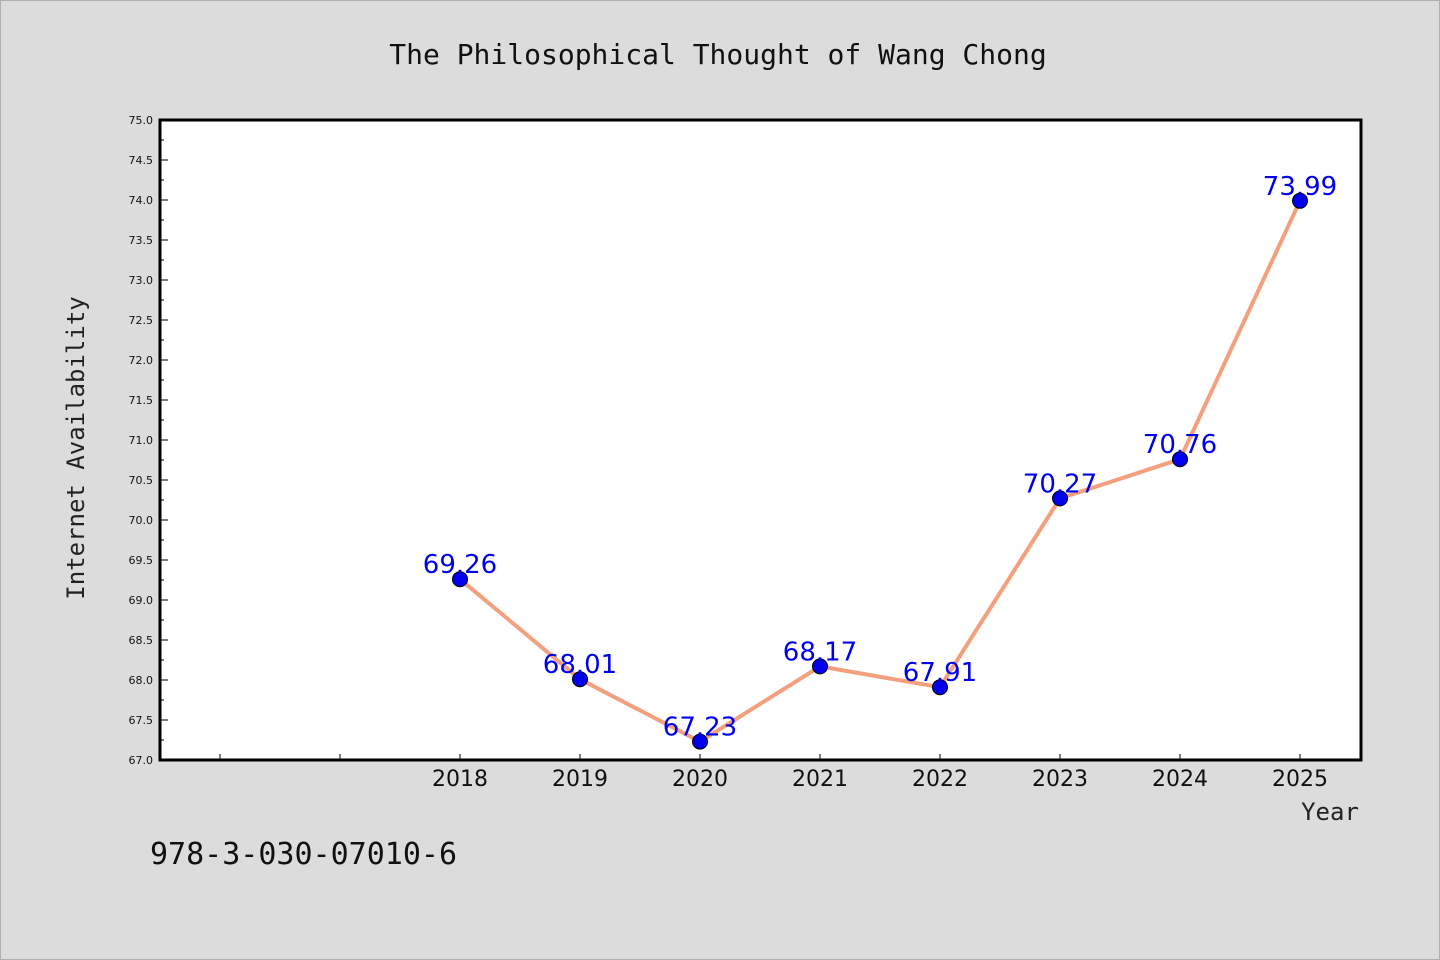 The width and height of the screenshot is (1440, 960). What do you see at coordinates (141, 680) in the screenshot?
I see `y-tick-label: 68.0` at bounding box center [141, 680].